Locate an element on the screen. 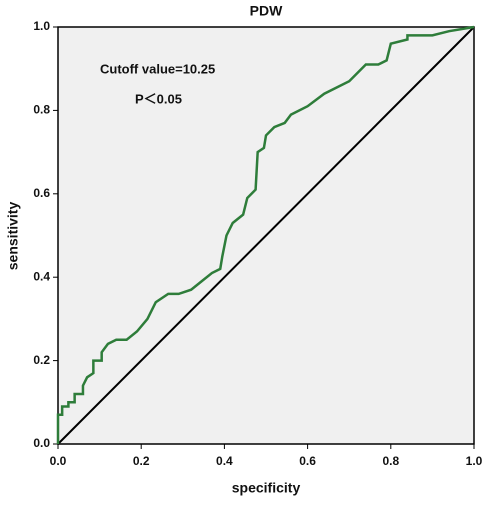 Image resolution: width=489 pixels, height=505 pixels. x-tick-label: 1.0 is located at coordinates (474, 461).